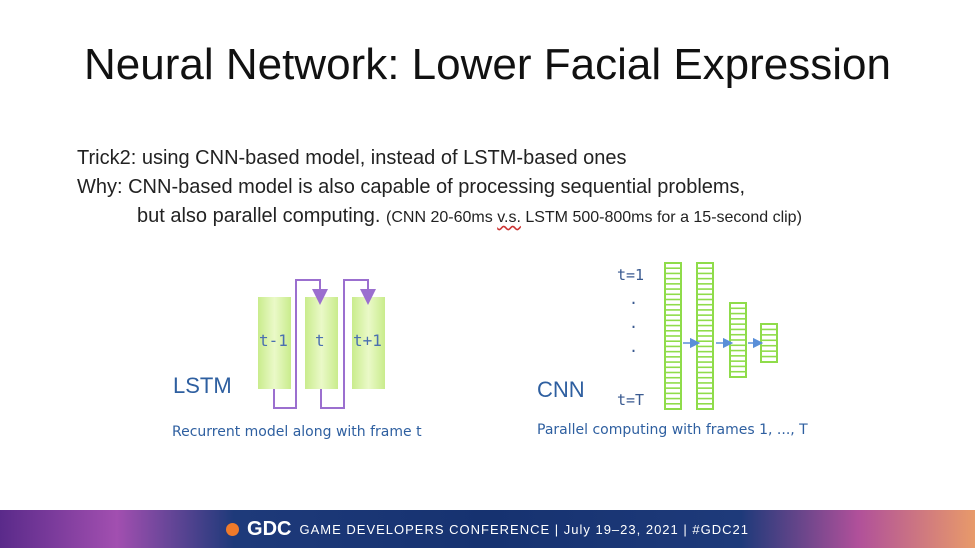 The width and height of the screenshot is (975, 548). I want to click on lstm-diagram, so click(321, 344).